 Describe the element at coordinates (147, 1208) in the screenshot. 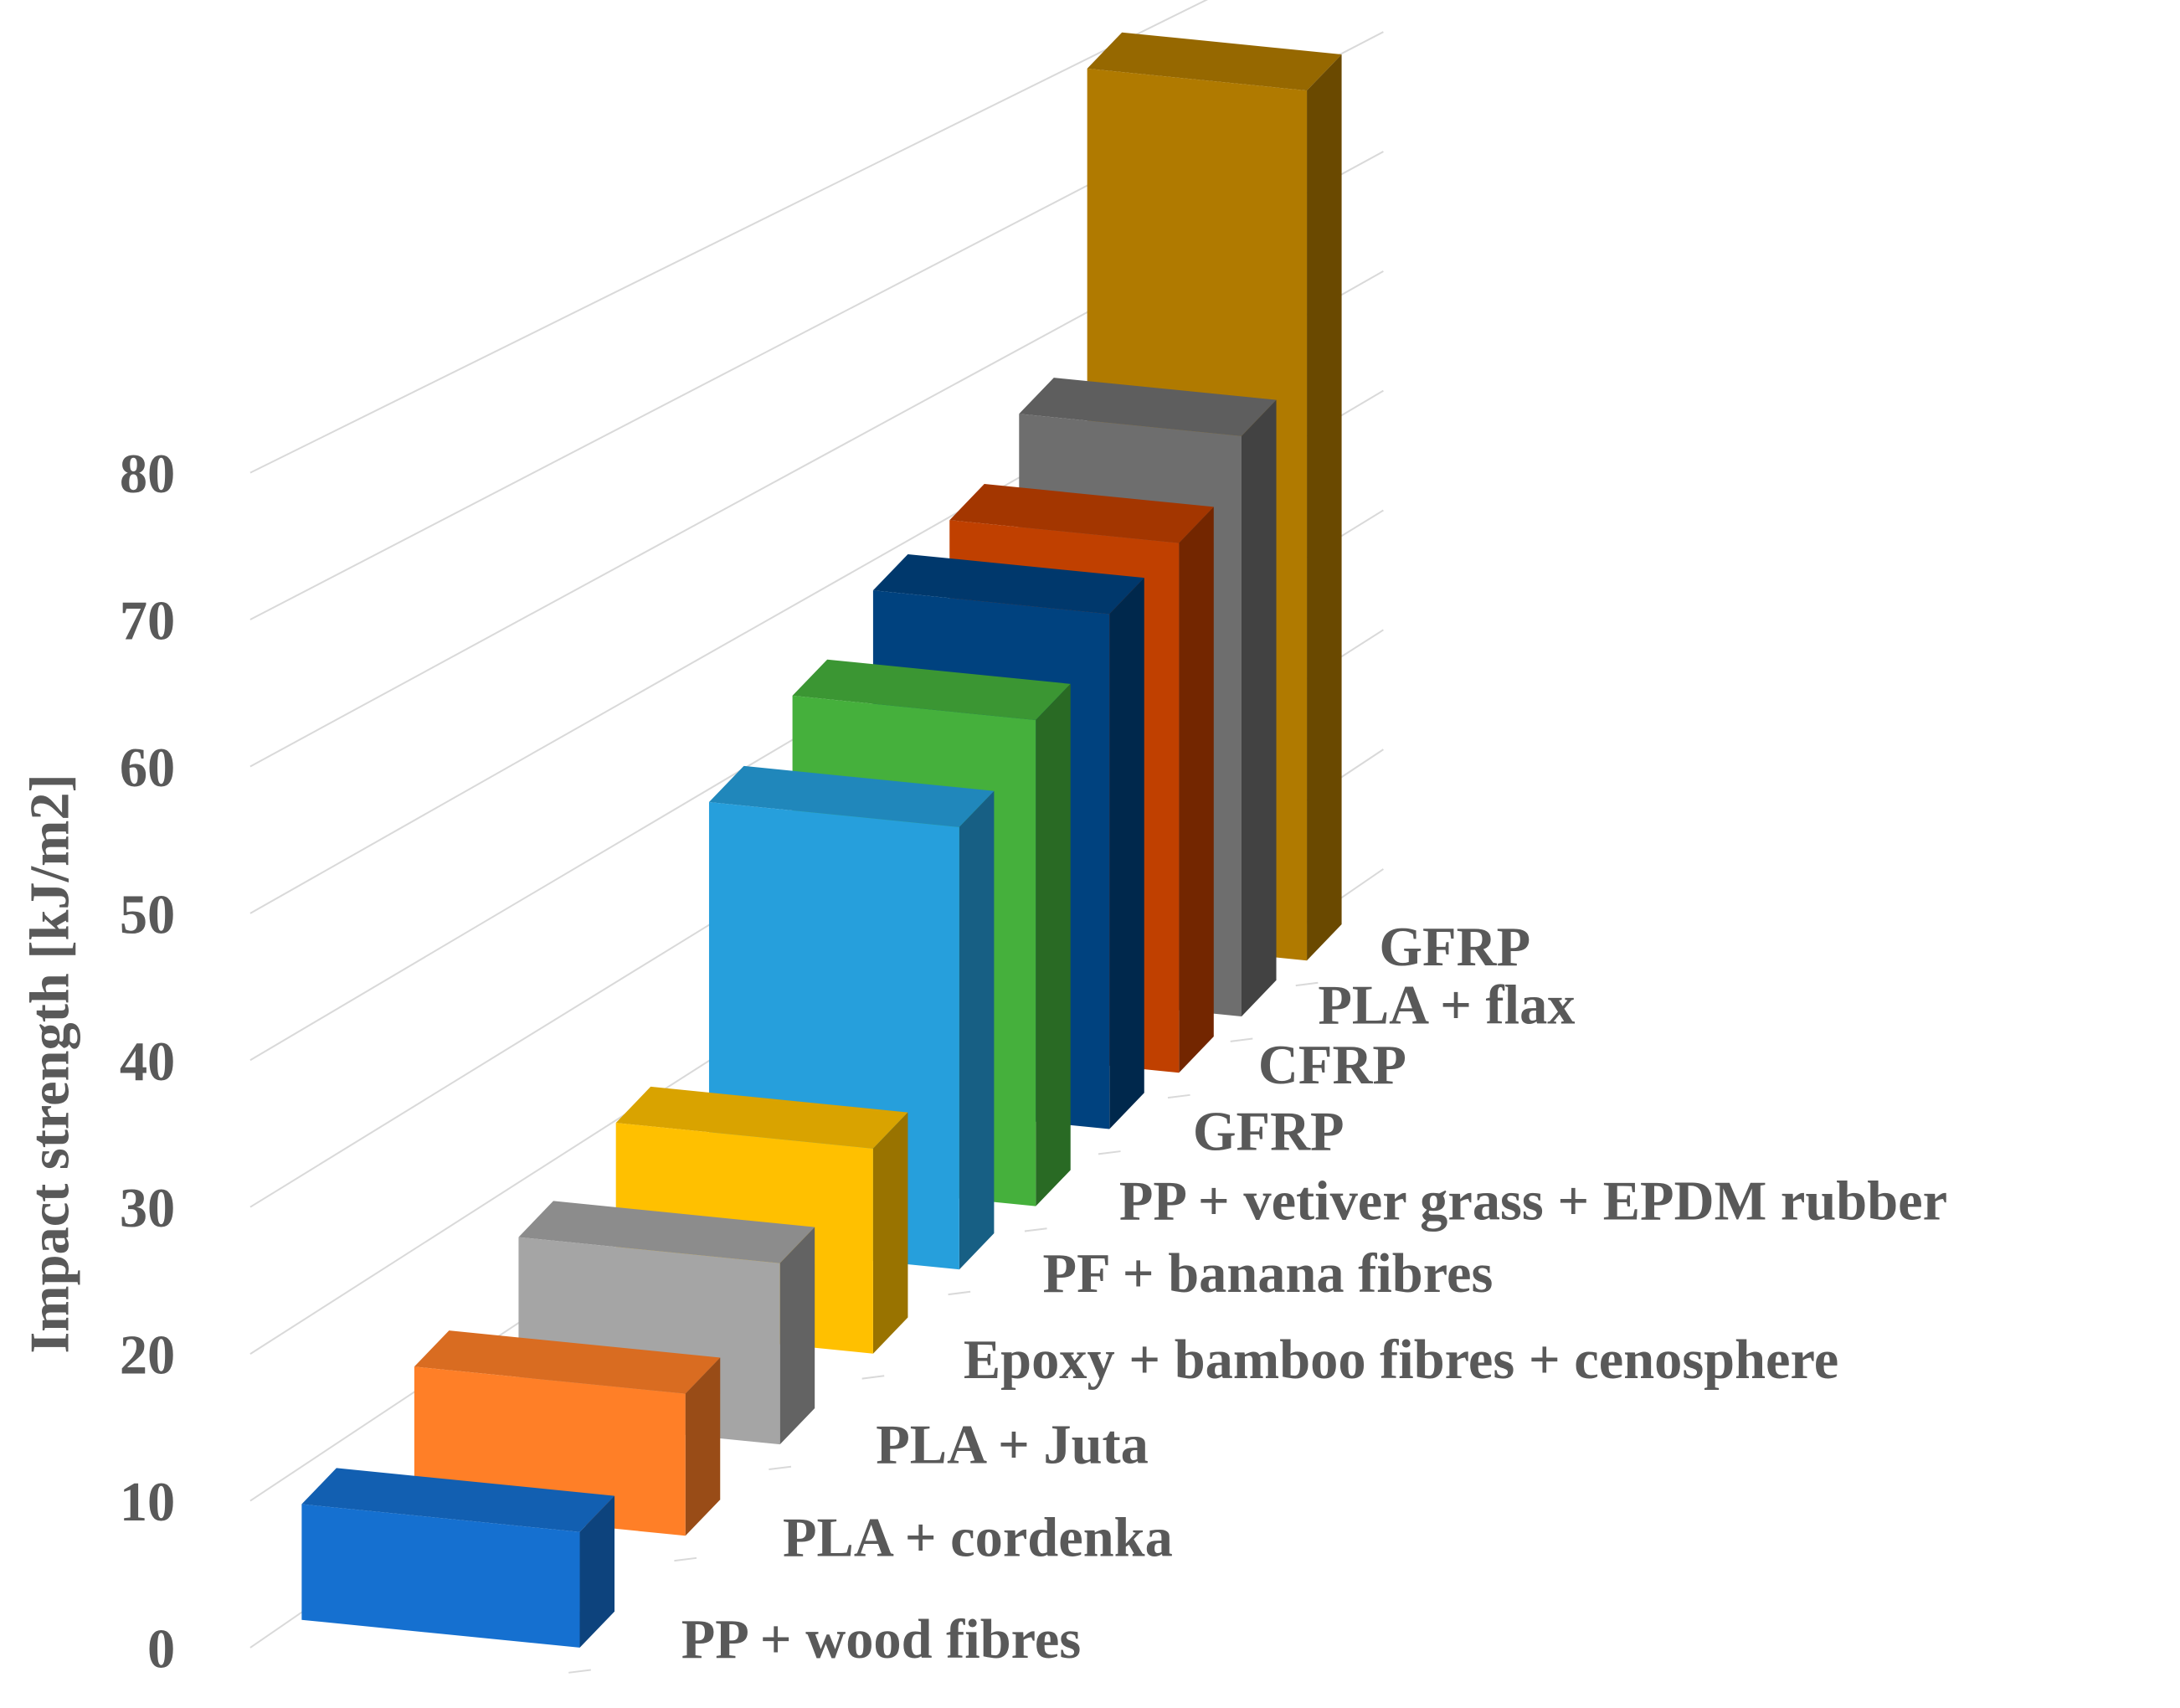

I see `y-tick-label: 30` at that location.